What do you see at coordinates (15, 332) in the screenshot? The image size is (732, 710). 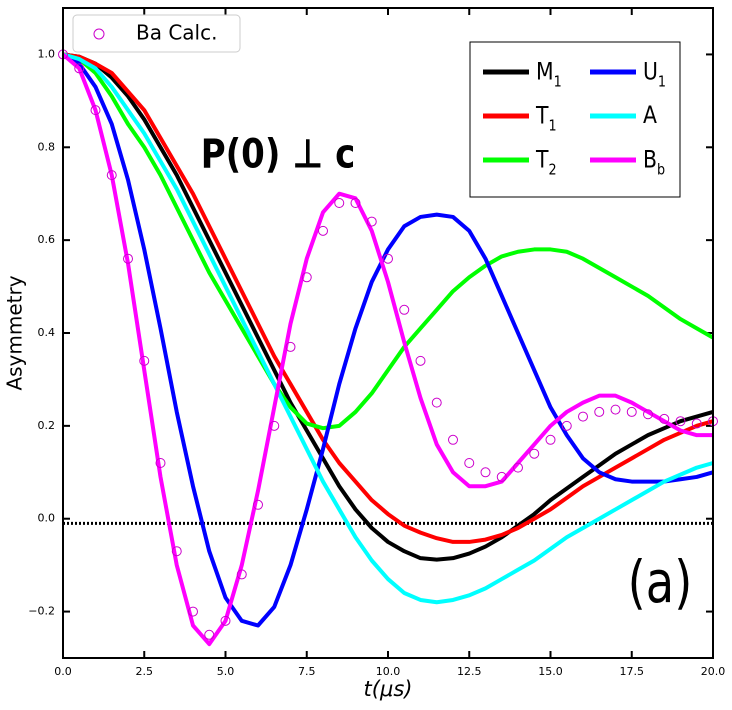 I see `y-axis-label: Asymmetry` at bounding box center [15, 332].